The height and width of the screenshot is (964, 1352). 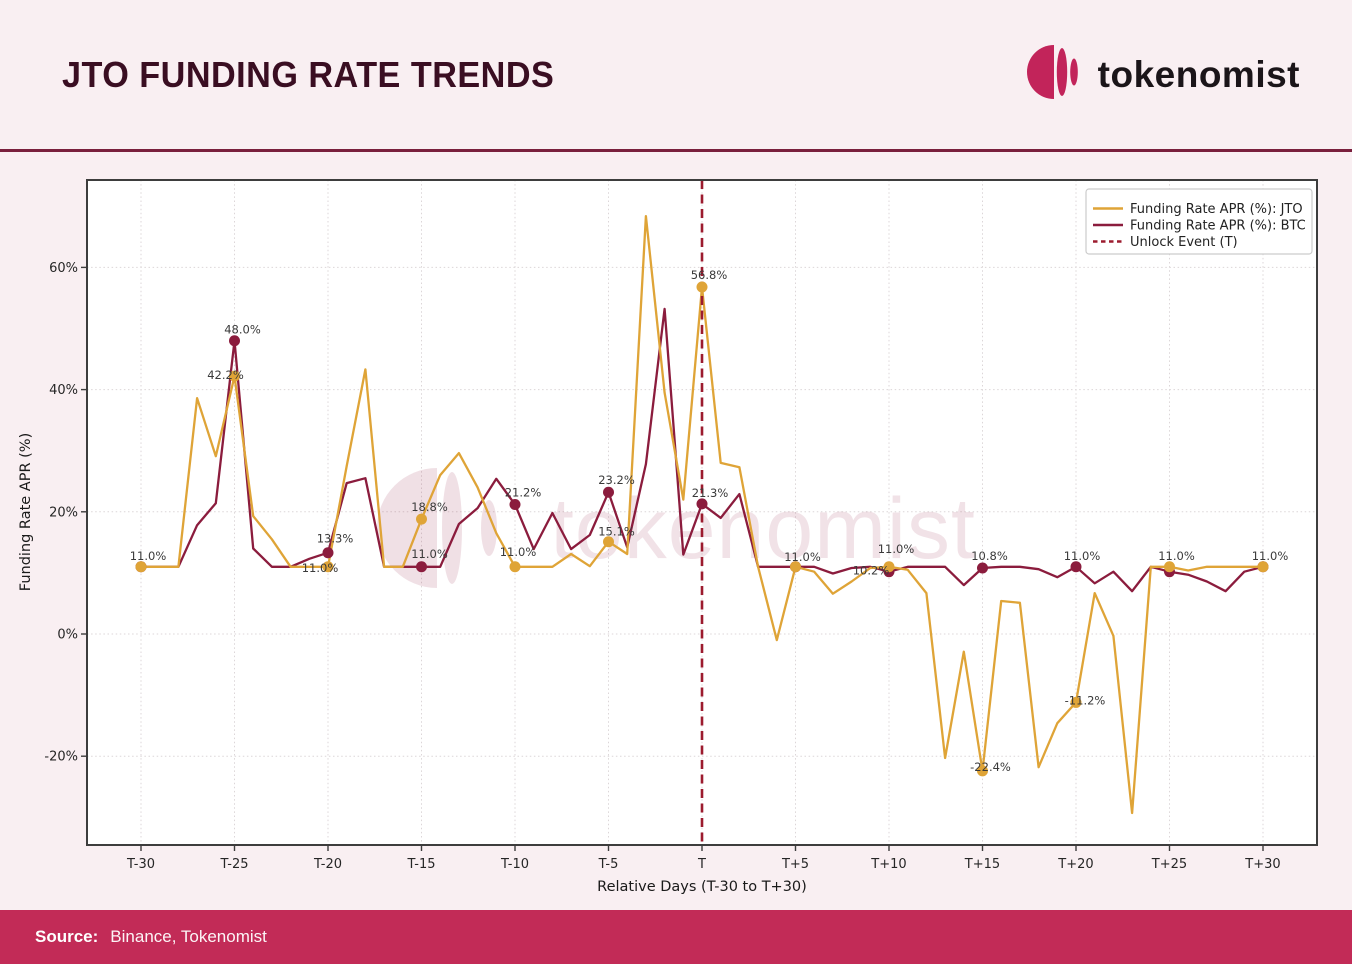 What do you see at coordinates (1216, 209) in the screenshot?
I see `legend-label: Funding Rate APR (%): JTO` at bounding box center [1216, 209].